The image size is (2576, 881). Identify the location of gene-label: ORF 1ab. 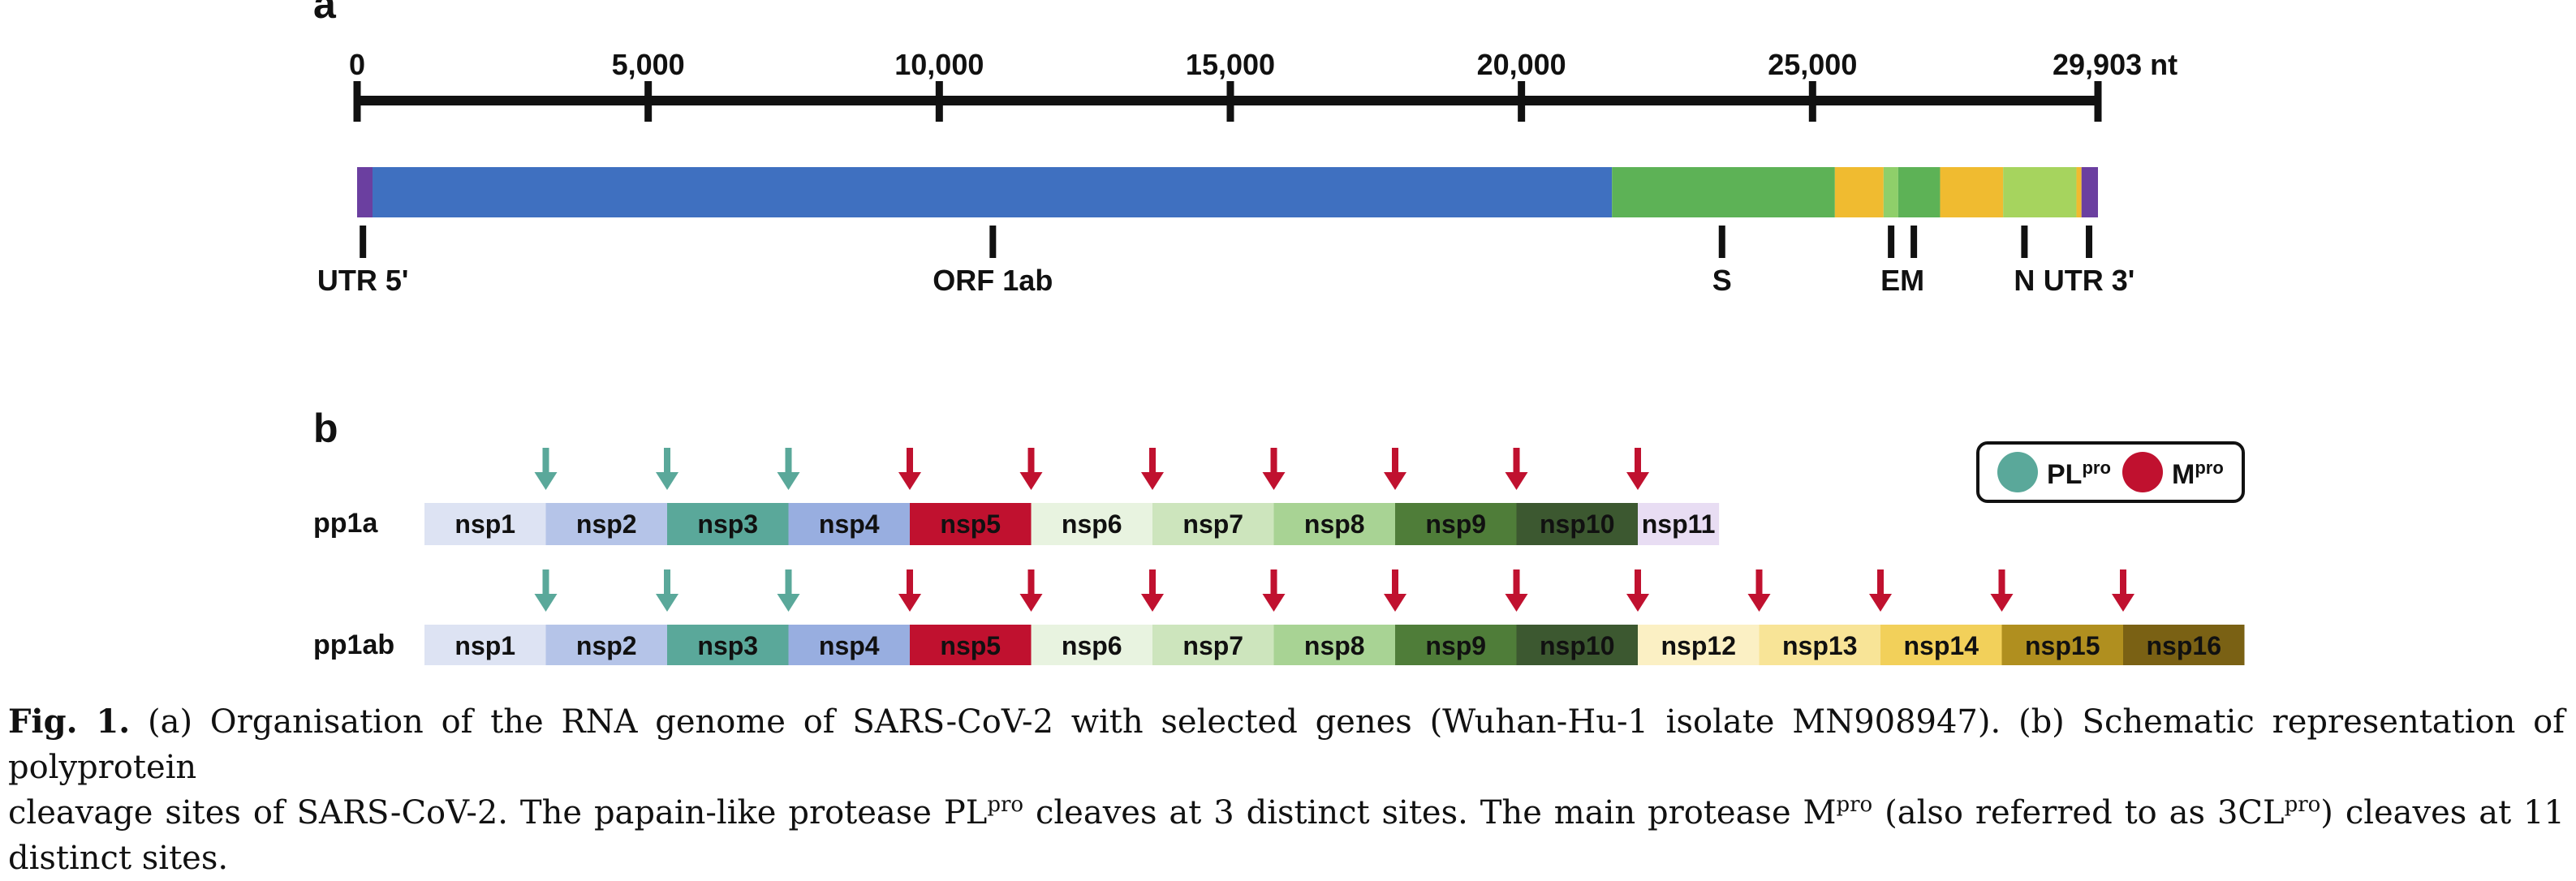
(993, 280).